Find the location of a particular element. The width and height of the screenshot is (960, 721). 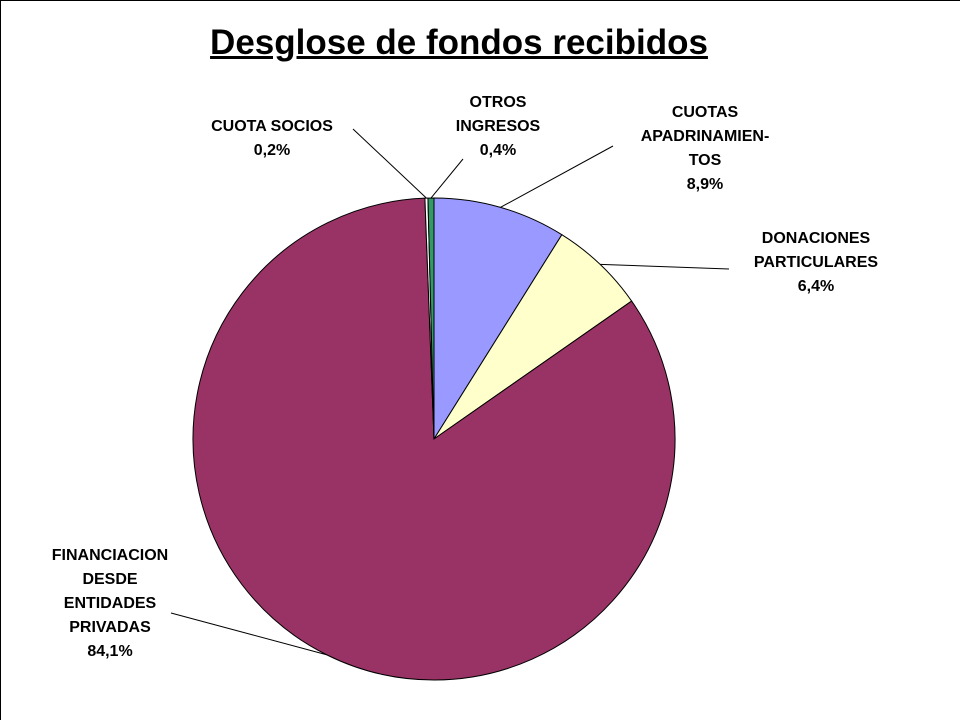

category-label: CUOTA SOCIOS is located at coordinates (272, 126).